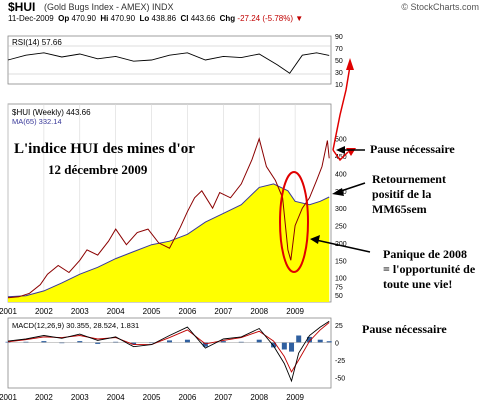  I want to click on macd-line, so click(168, 351).